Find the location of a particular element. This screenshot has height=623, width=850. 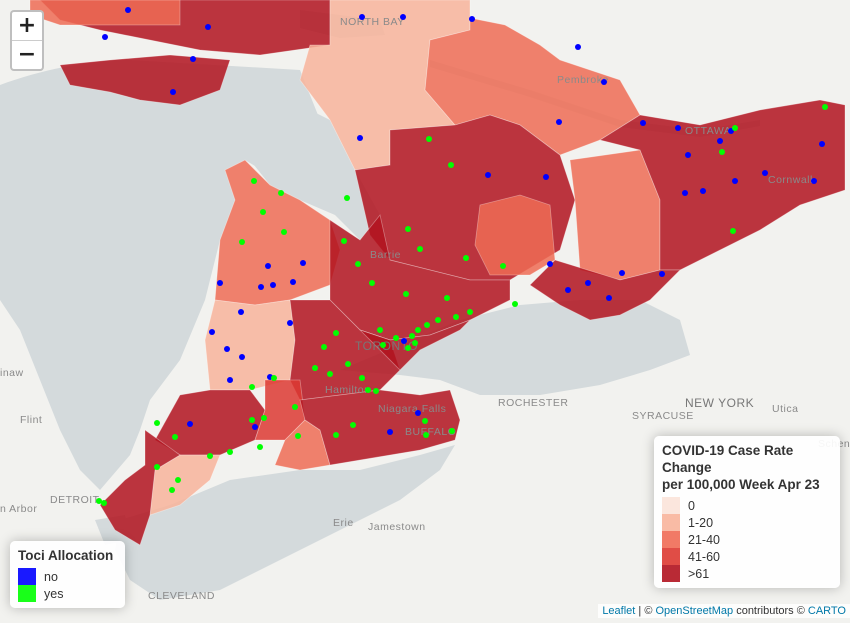

case-legend-title-line1: COVID-19 Case Rate Change is located at coordinates (728, 459).